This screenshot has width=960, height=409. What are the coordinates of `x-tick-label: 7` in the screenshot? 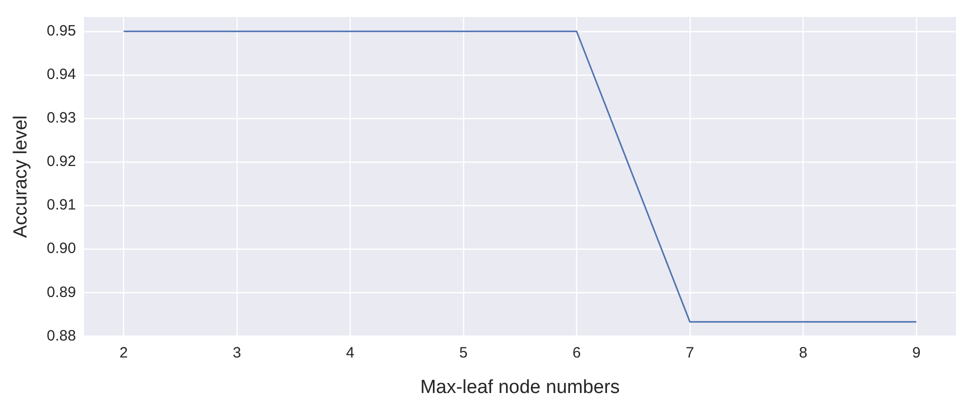 It's located at (690, 353).